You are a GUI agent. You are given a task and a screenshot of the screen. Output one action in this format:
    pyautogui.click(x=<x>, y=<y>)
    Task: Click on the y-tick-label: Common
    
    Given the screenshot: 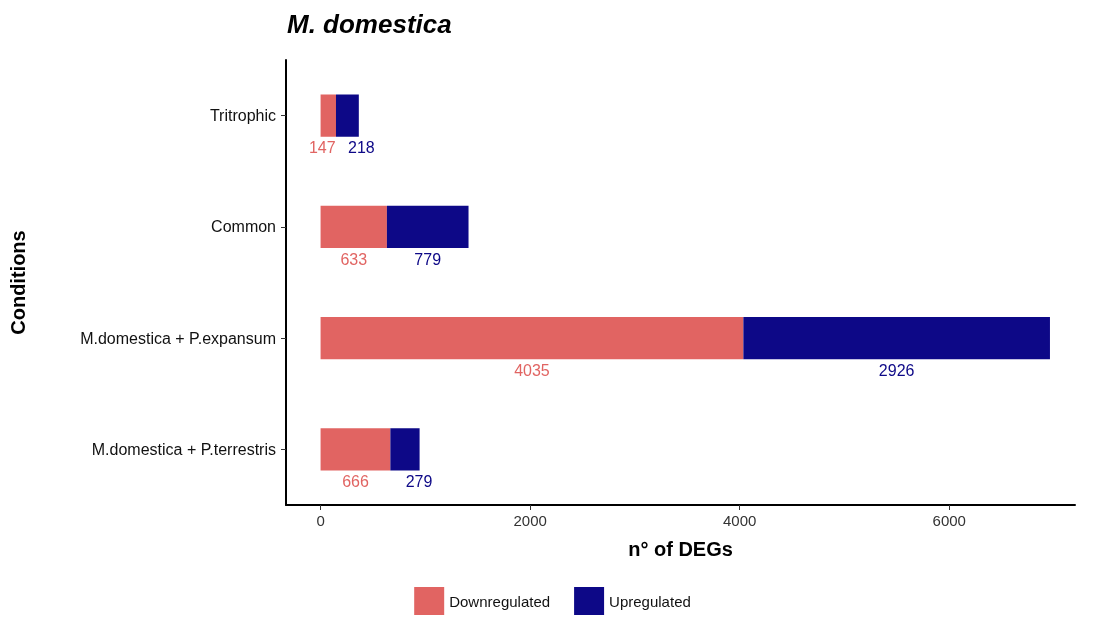 What is the action you would take?
    pyautogui.click(x=243, y=227)
    